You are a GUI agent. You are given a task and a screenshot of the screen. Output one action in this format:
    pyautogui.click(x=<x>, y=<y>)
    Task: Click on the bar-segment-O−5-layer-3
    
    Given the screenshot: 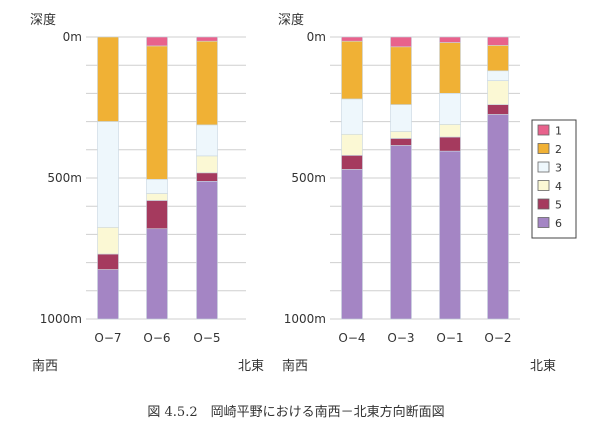 What is the action you would take?
    pyautogui.click(x=207, y=140)
    